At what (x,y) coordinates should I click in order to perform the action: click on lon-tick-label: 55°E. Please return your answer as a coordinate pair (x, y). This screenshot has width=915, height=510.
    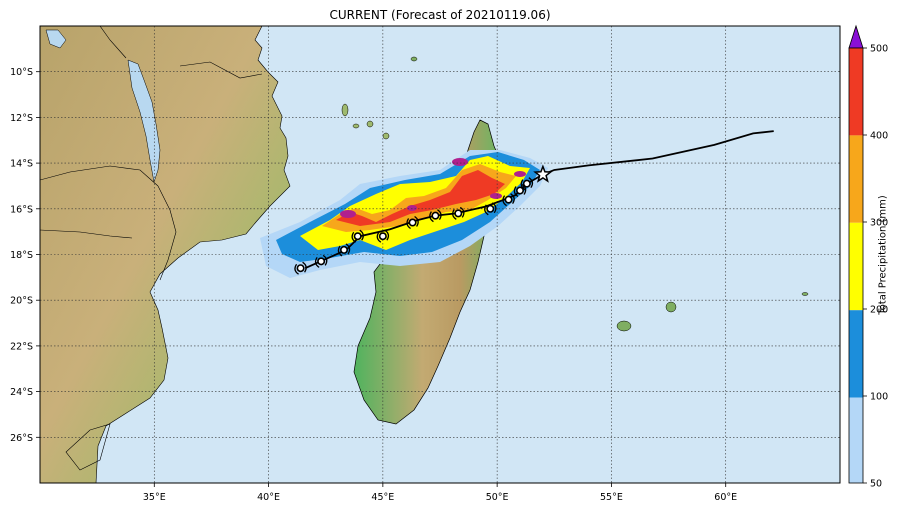
    Looking at the image, I should click on (611, 497).